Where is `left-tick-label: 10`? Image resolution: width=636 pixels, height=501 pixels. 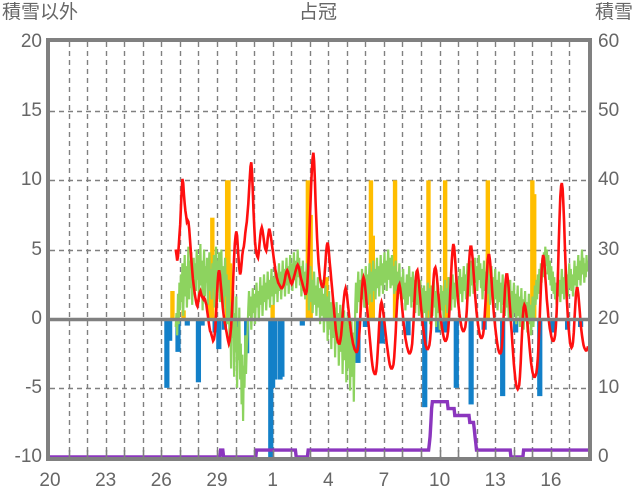 left-tick-label: 10 is located at coordinates (31, 180).